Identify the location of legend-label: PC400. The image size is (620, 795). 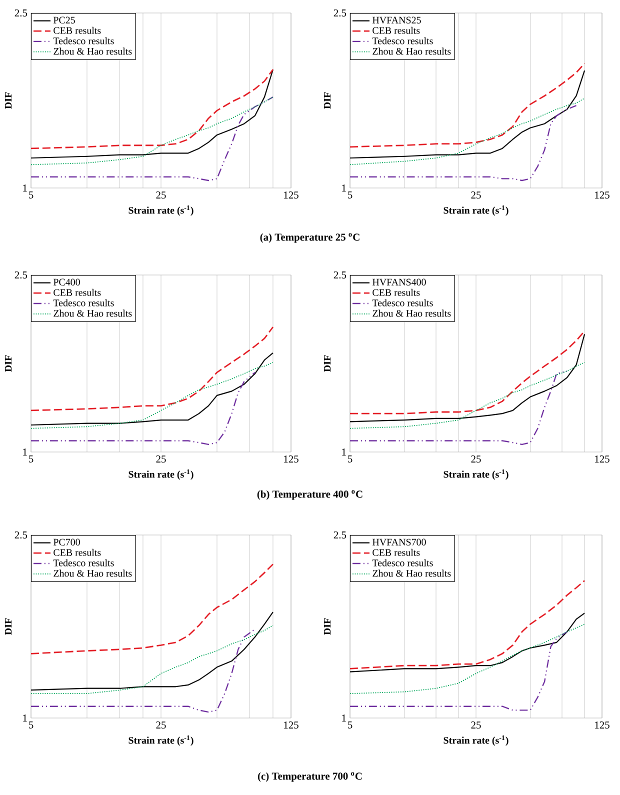
(66, 282).